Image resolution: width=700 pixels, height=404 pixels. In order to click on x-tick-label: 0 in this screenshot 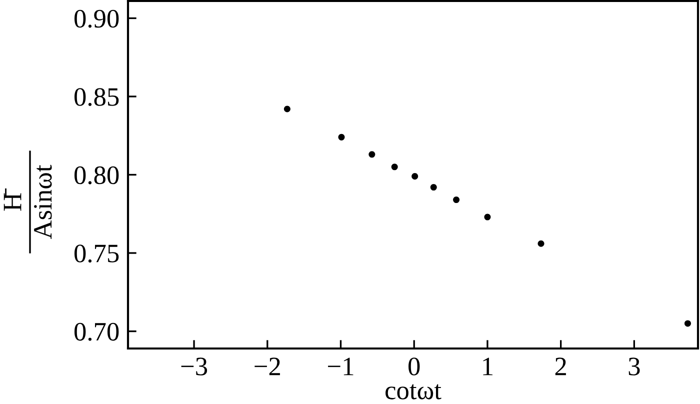, I will do `click(414, 367)`.